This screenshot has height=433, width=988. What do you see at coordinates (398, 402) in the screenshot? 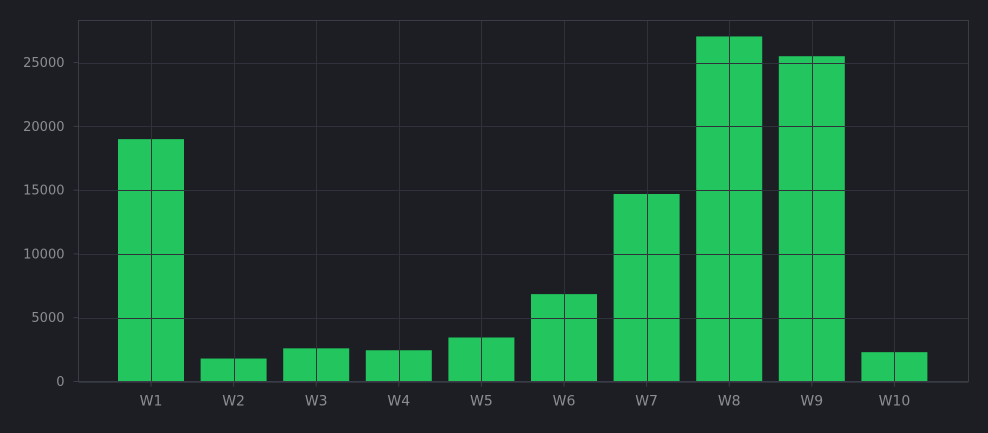
I see `x-tick-label: W4` at bounding box center [398, 402].